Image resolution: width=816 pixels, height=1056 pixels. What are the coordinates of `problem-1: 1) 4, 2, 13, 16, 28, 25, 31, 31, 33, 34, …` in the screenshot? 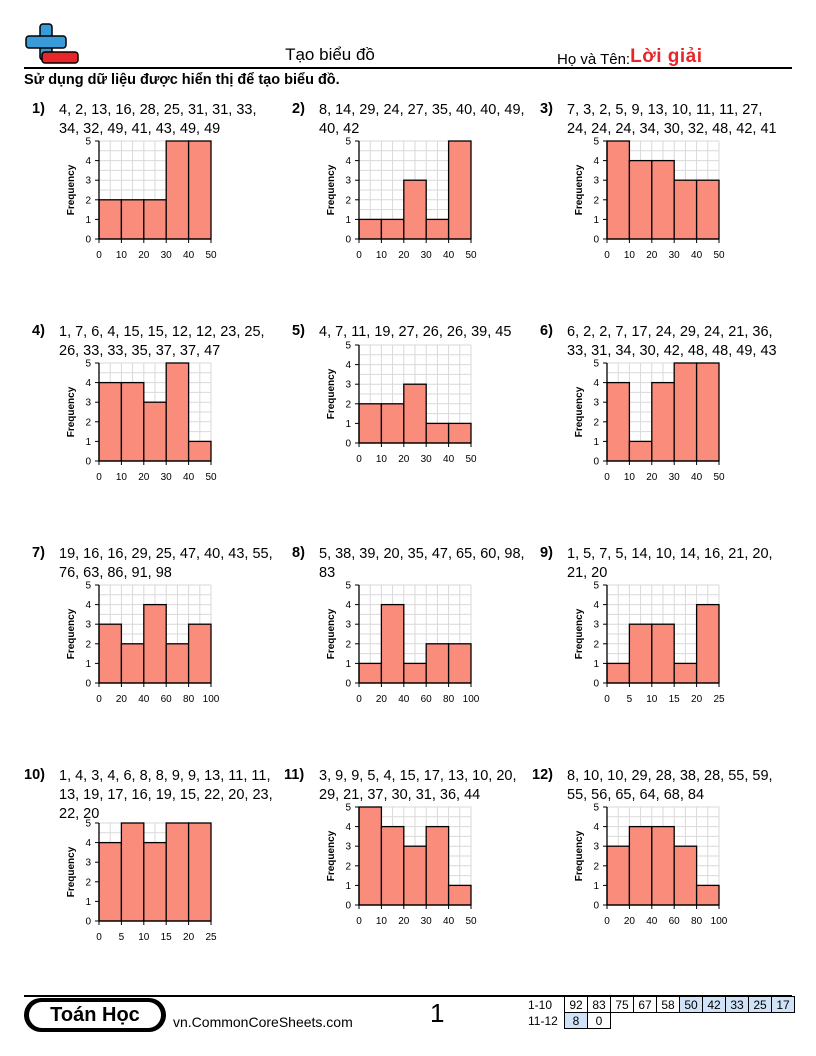 It's located at (149, 206).